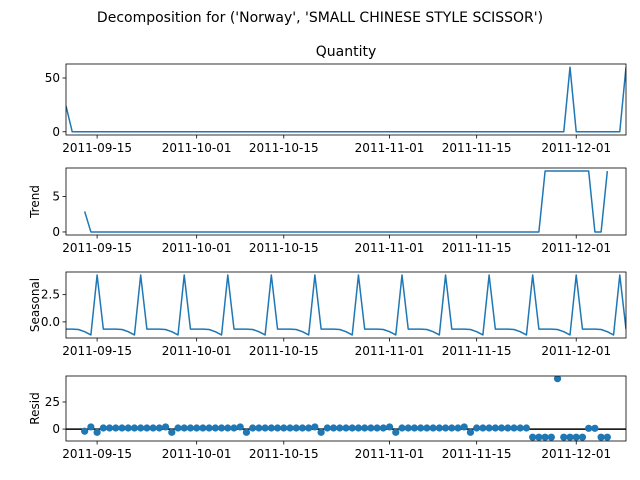 The width and height of the screenshot is (640, 480). I want to click on series-trend, so click(346, 201).